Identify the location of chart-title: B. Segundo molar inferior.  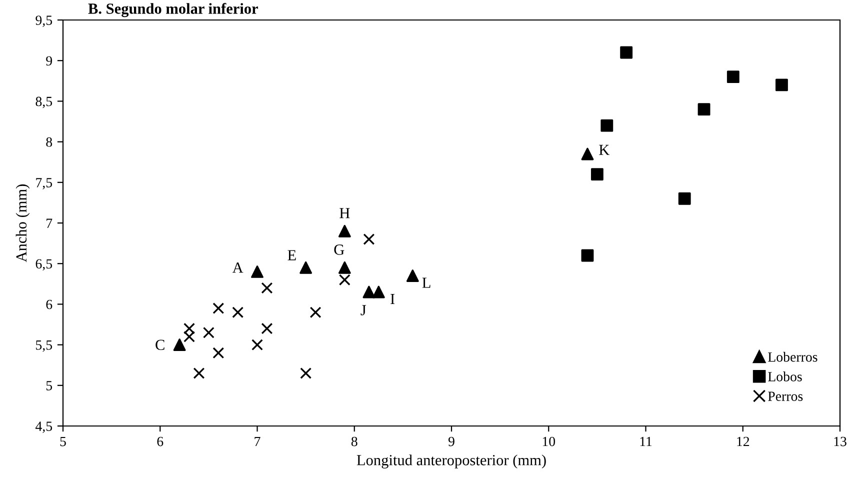
(173, 10).